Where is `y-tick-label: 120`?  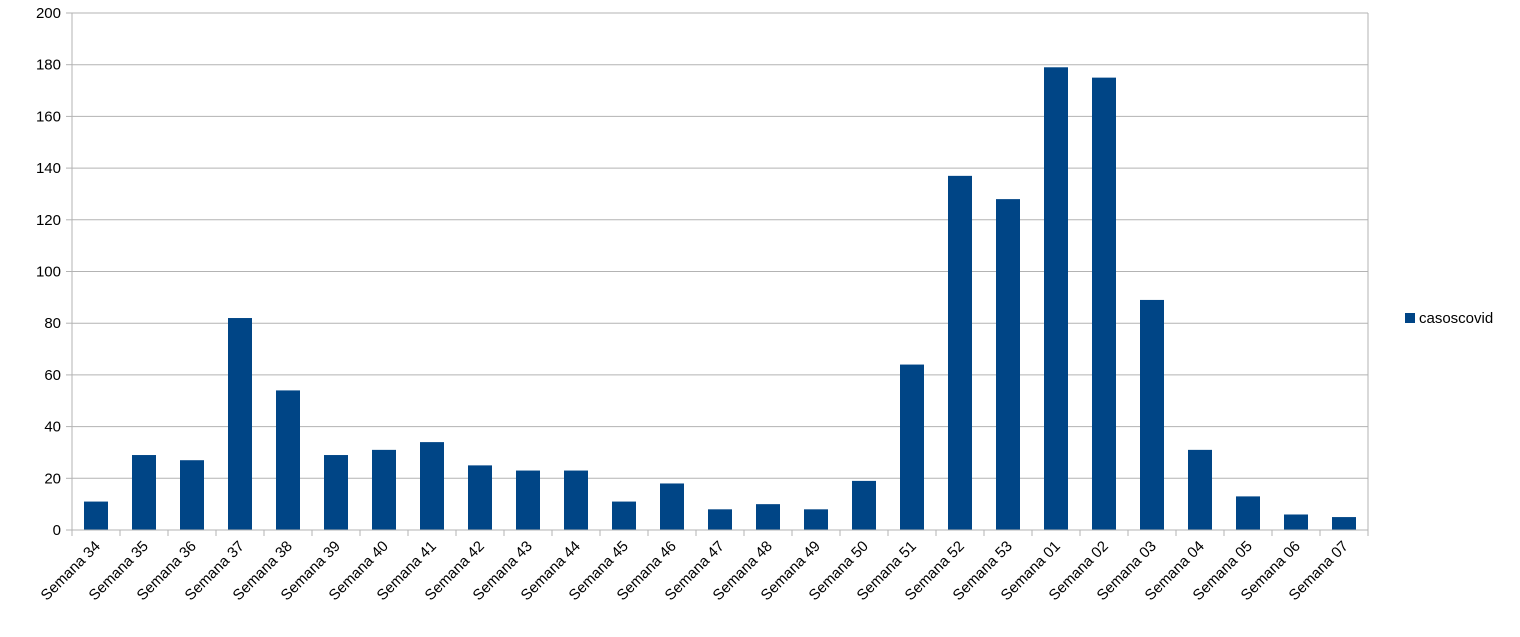 y-tick-label: 120 is located at coordinates (48, 220).